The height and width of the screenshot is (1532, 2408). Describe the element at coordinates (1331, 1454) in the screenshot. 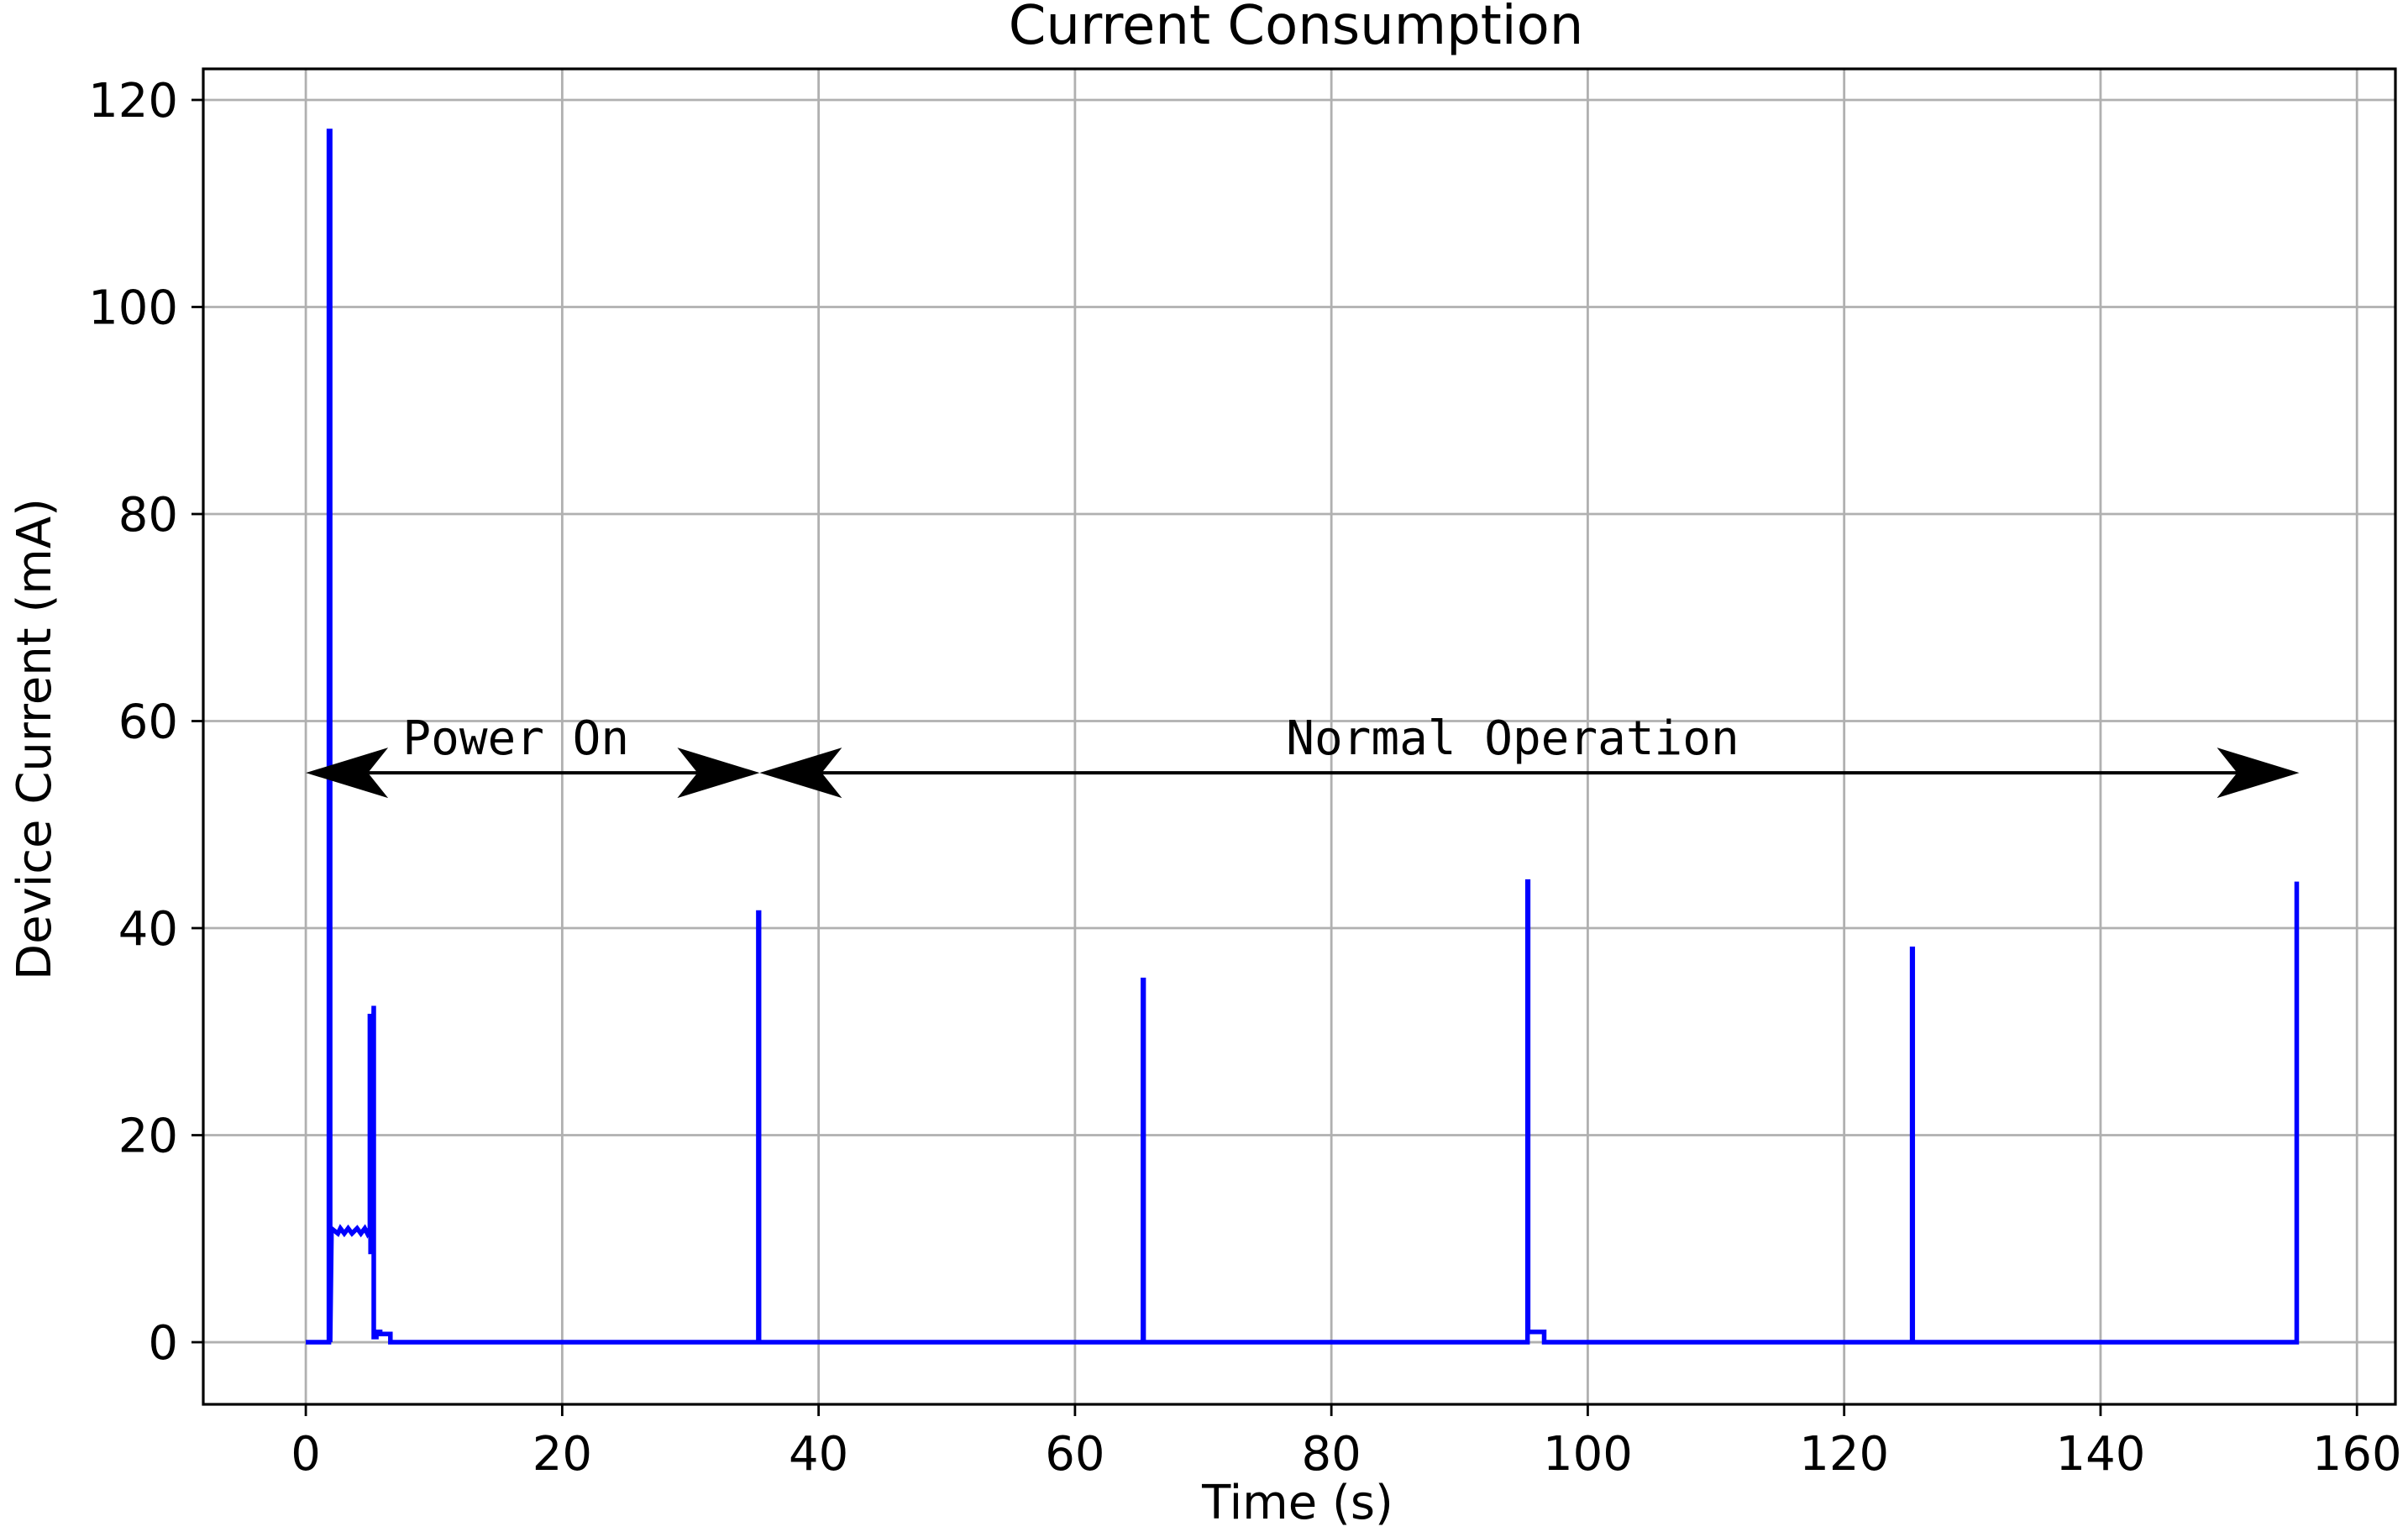

I see `x-tick-label: 80` at that location.